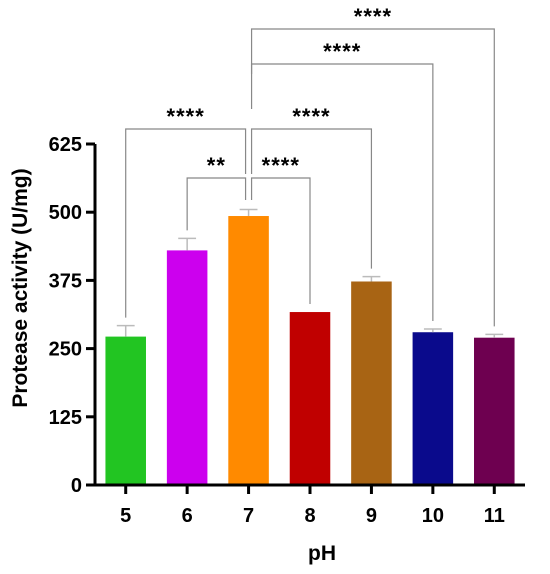 This screenshot has width=550, height=574. Describe the element at coordinates (65, 145) in the screenshot. I see `y-tick-label-625: 625` at that location.